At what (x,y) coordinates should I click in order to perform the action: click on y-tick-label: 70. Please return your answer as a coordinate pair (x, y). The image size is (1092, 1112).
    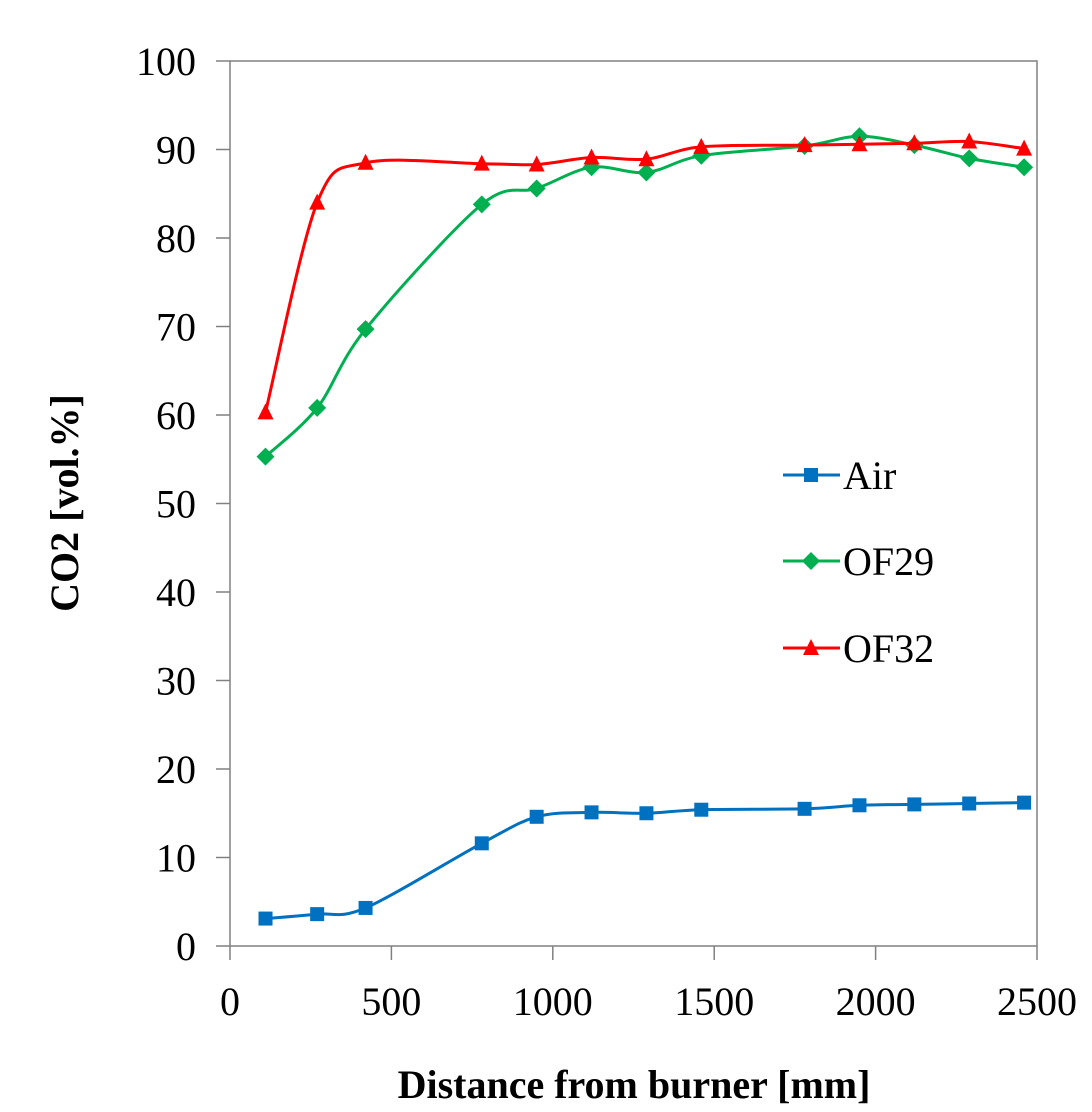
    Looking at the image, I should click on (176, 327).